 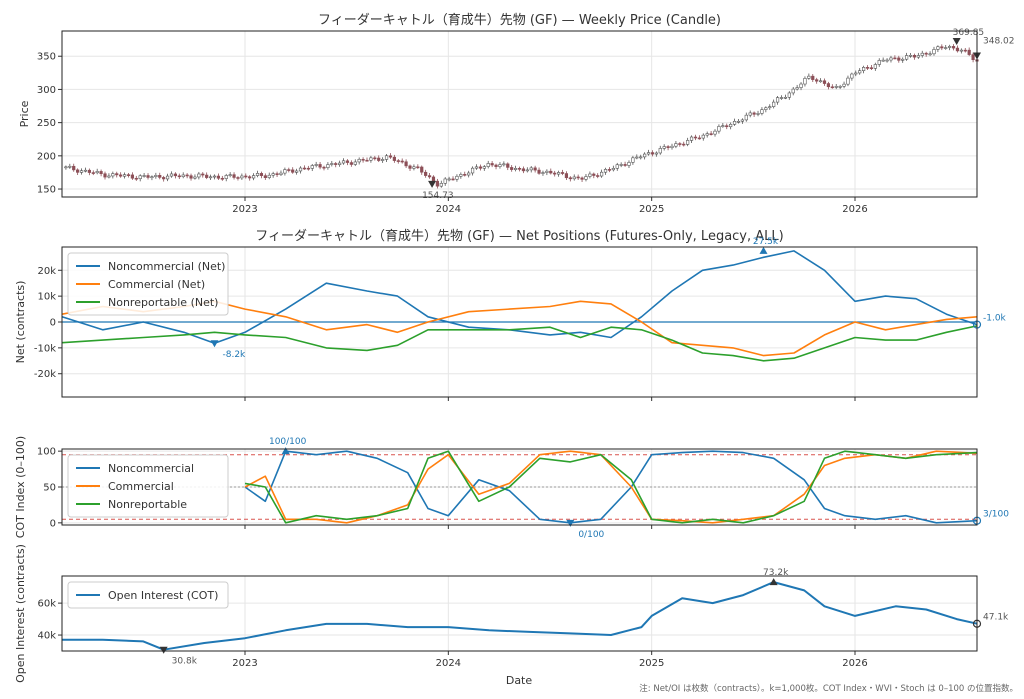 What do you see at coordinates (151, 468) in the screenshot?
I see `legend-label: Noncommercial` at bounding box center [151, 468].